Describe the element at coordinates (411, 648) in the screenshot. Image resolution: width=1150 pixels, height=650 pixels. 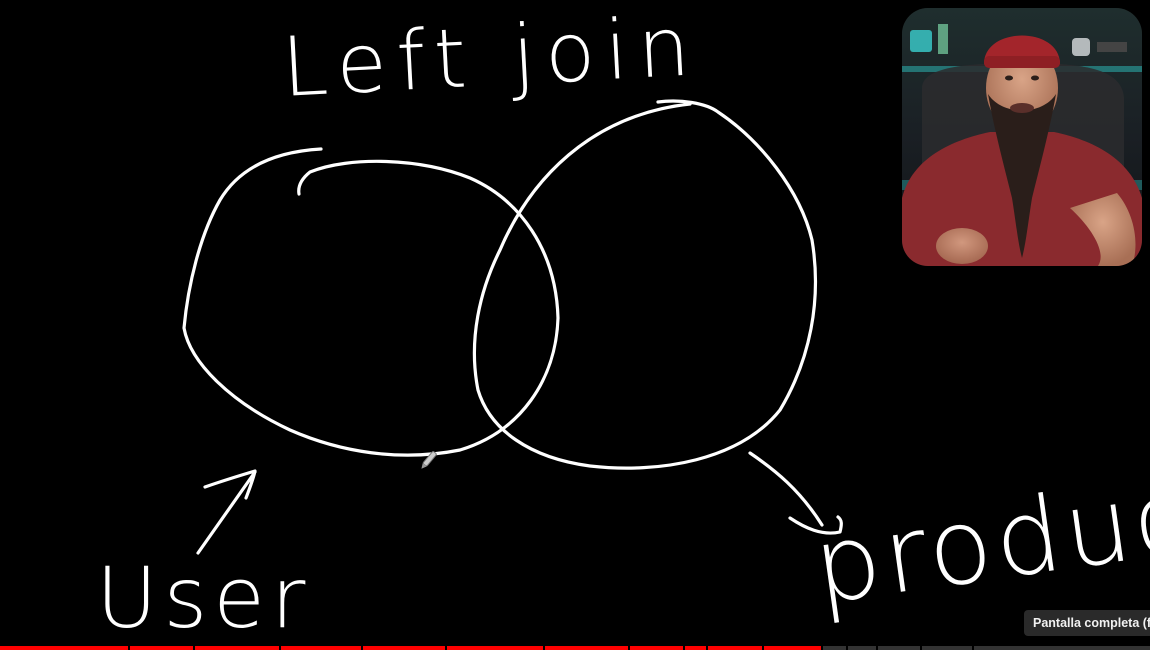
I see `video-progress-fill` at that location.